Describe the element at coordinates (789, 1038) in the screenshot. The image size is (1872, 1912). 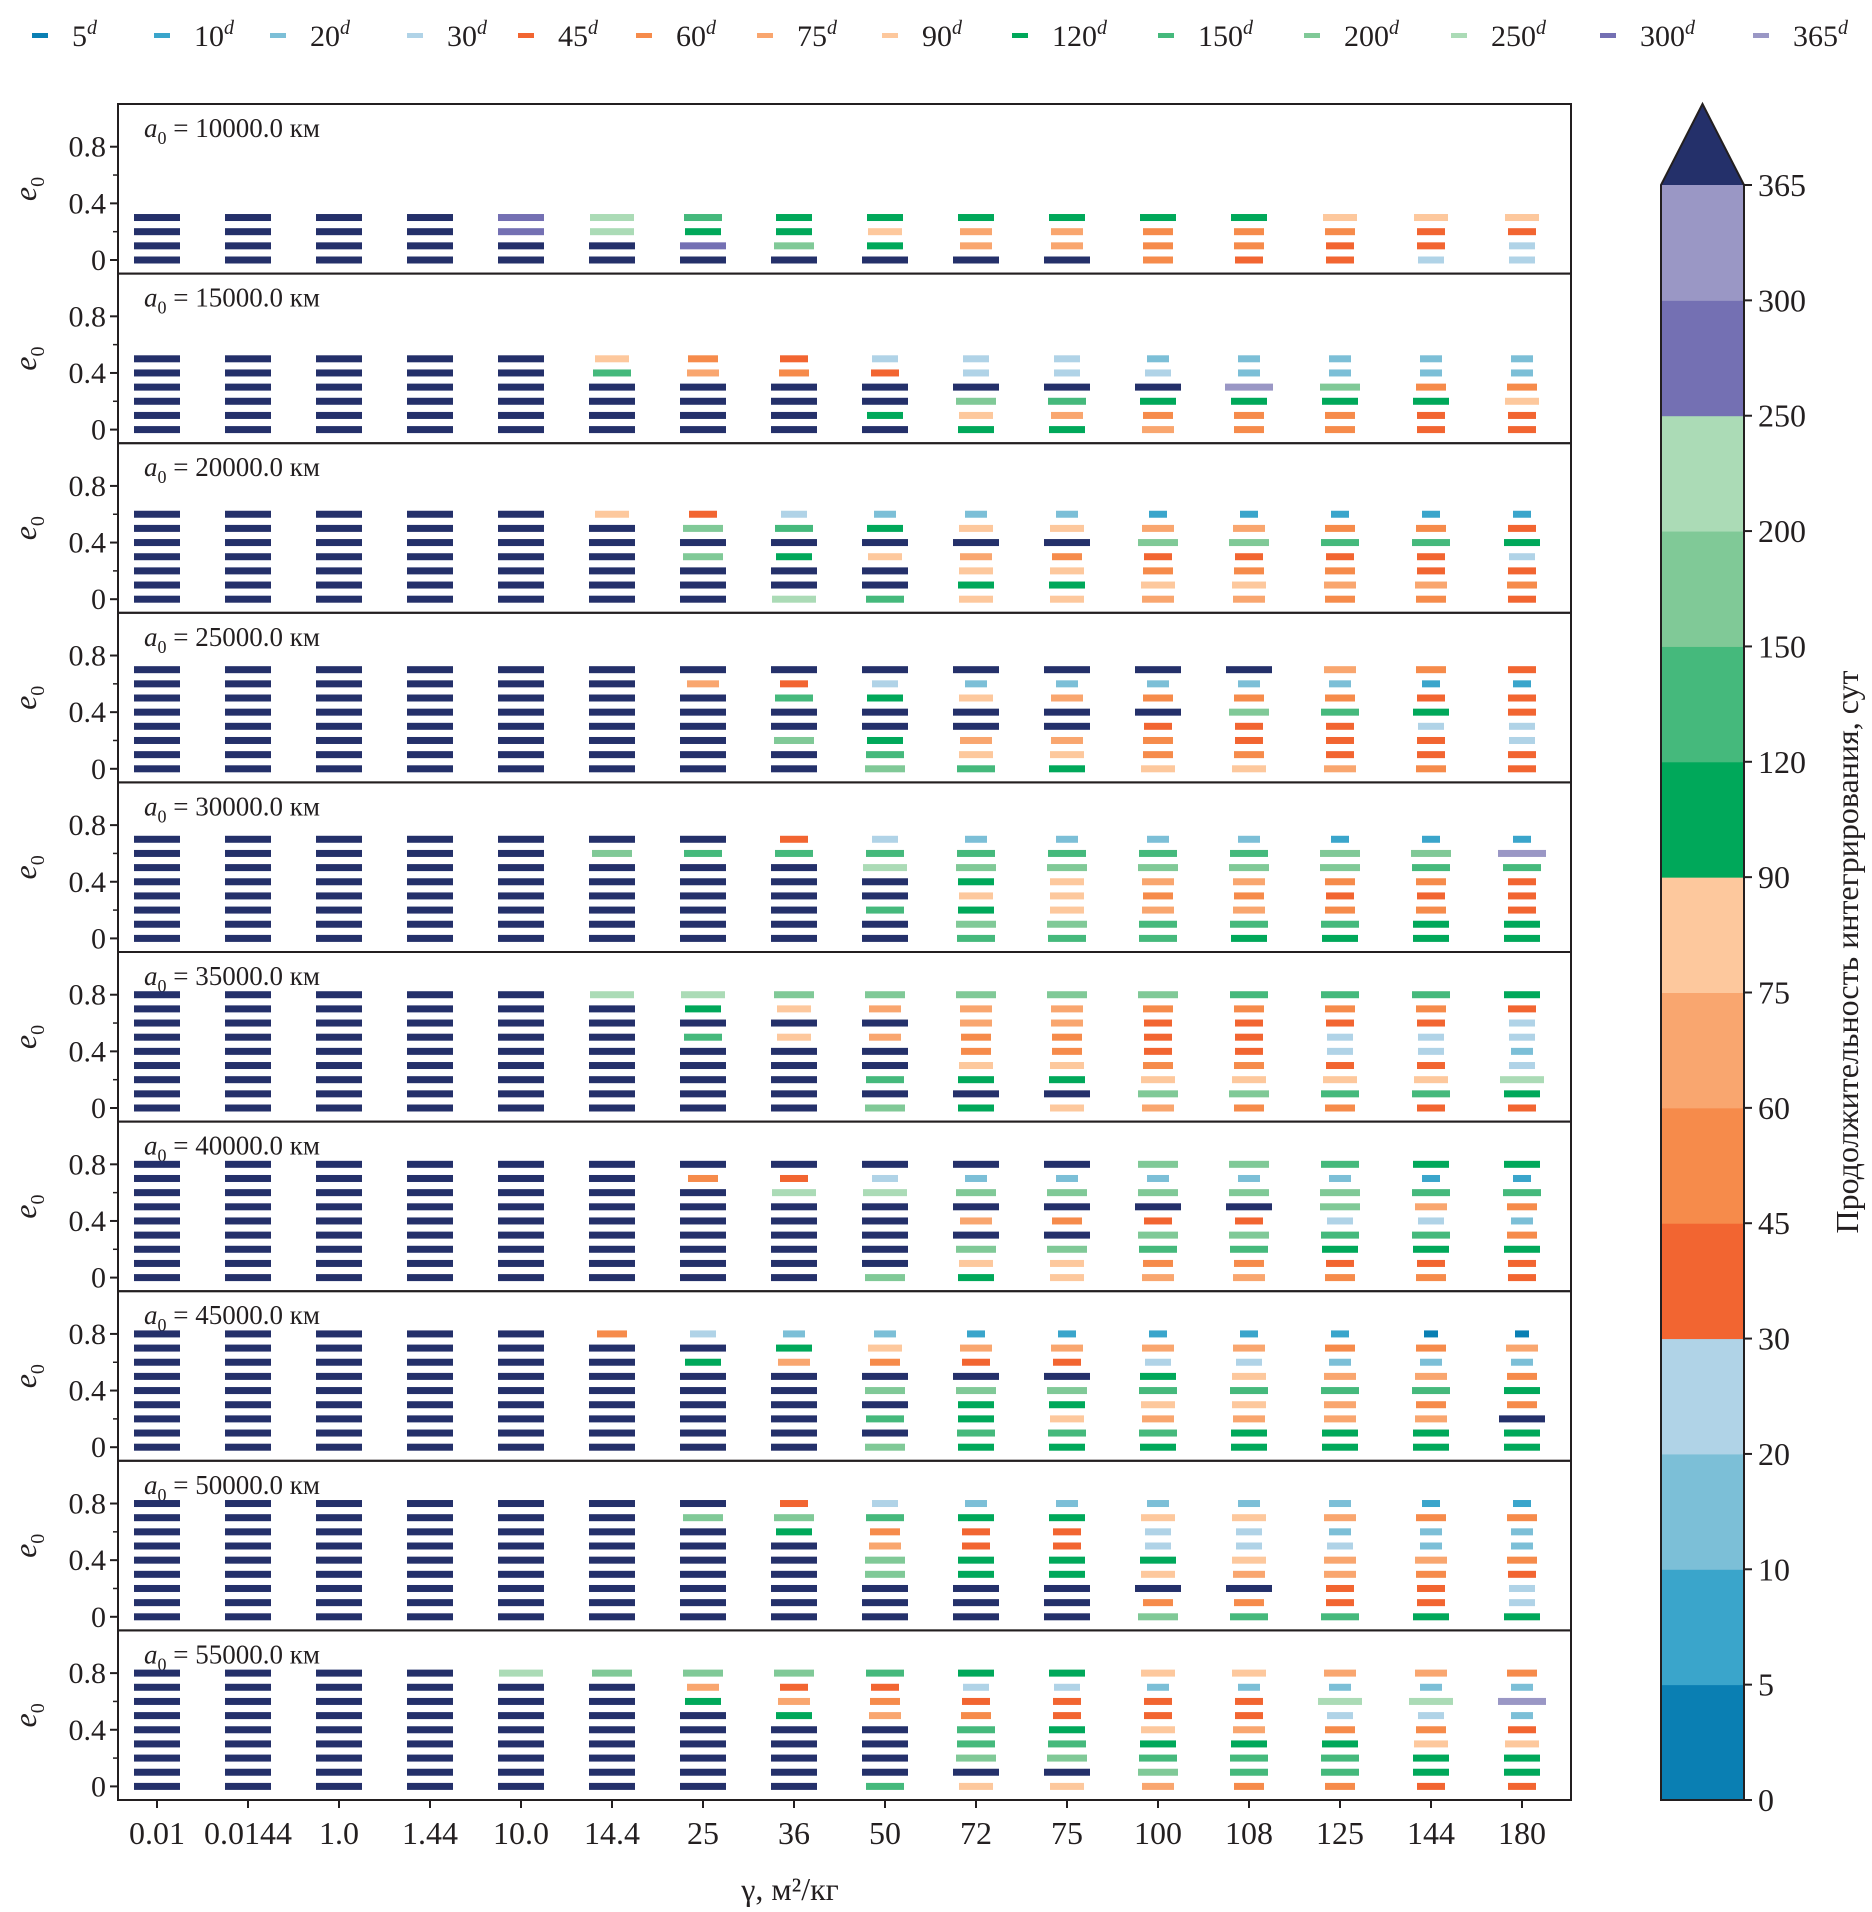
I see `panel: a0 = 35000.0 км 0 0.4 0.8 e0` at that location.